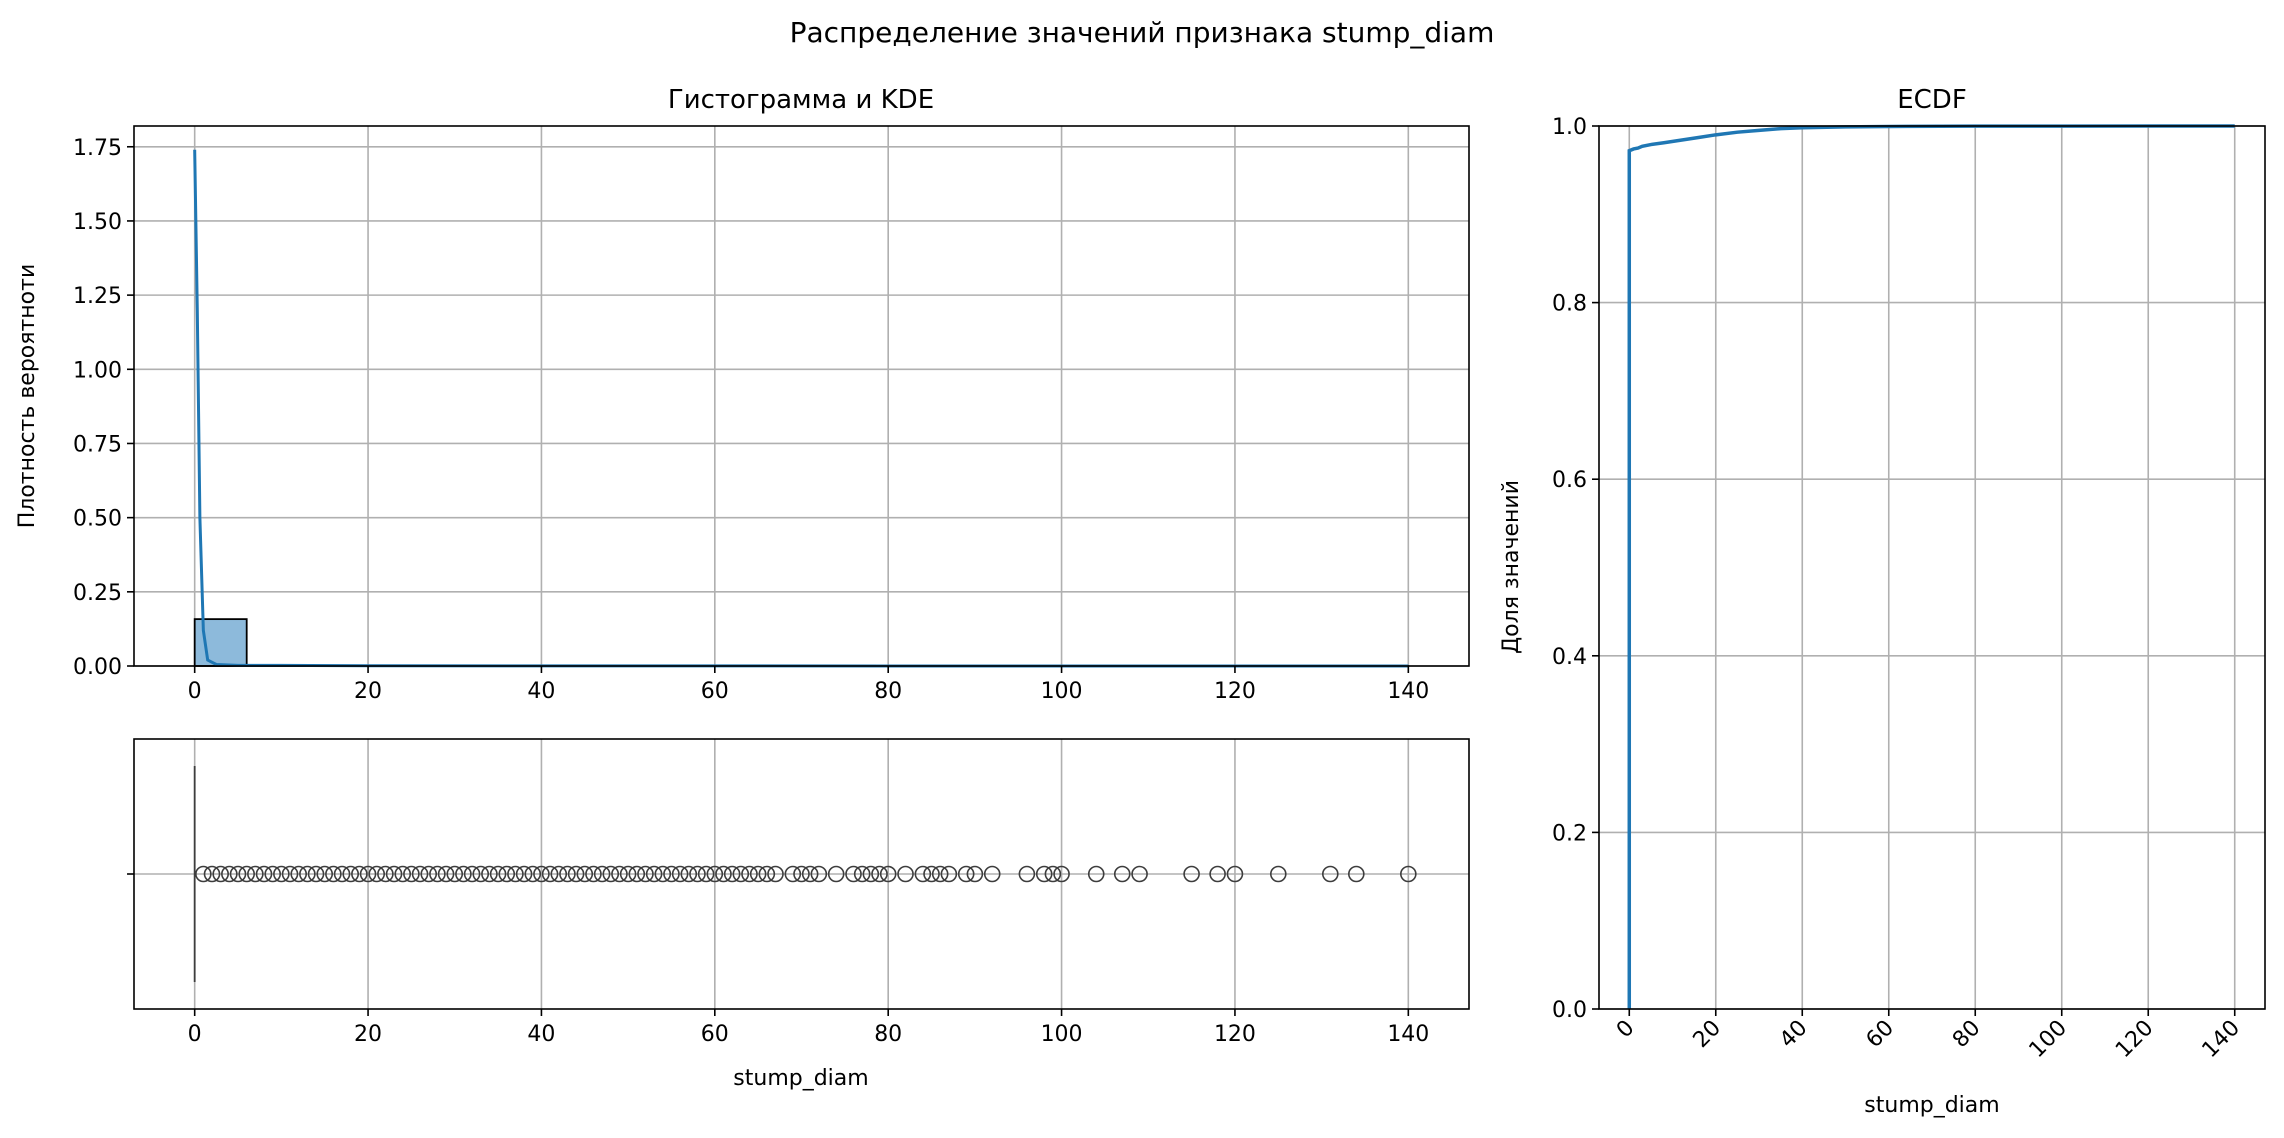 Image resolution: width=2284 pixels, height=1138 pixels. I want to click on ecdf-y-tick-label: 0.0, so click(1569, 1010).